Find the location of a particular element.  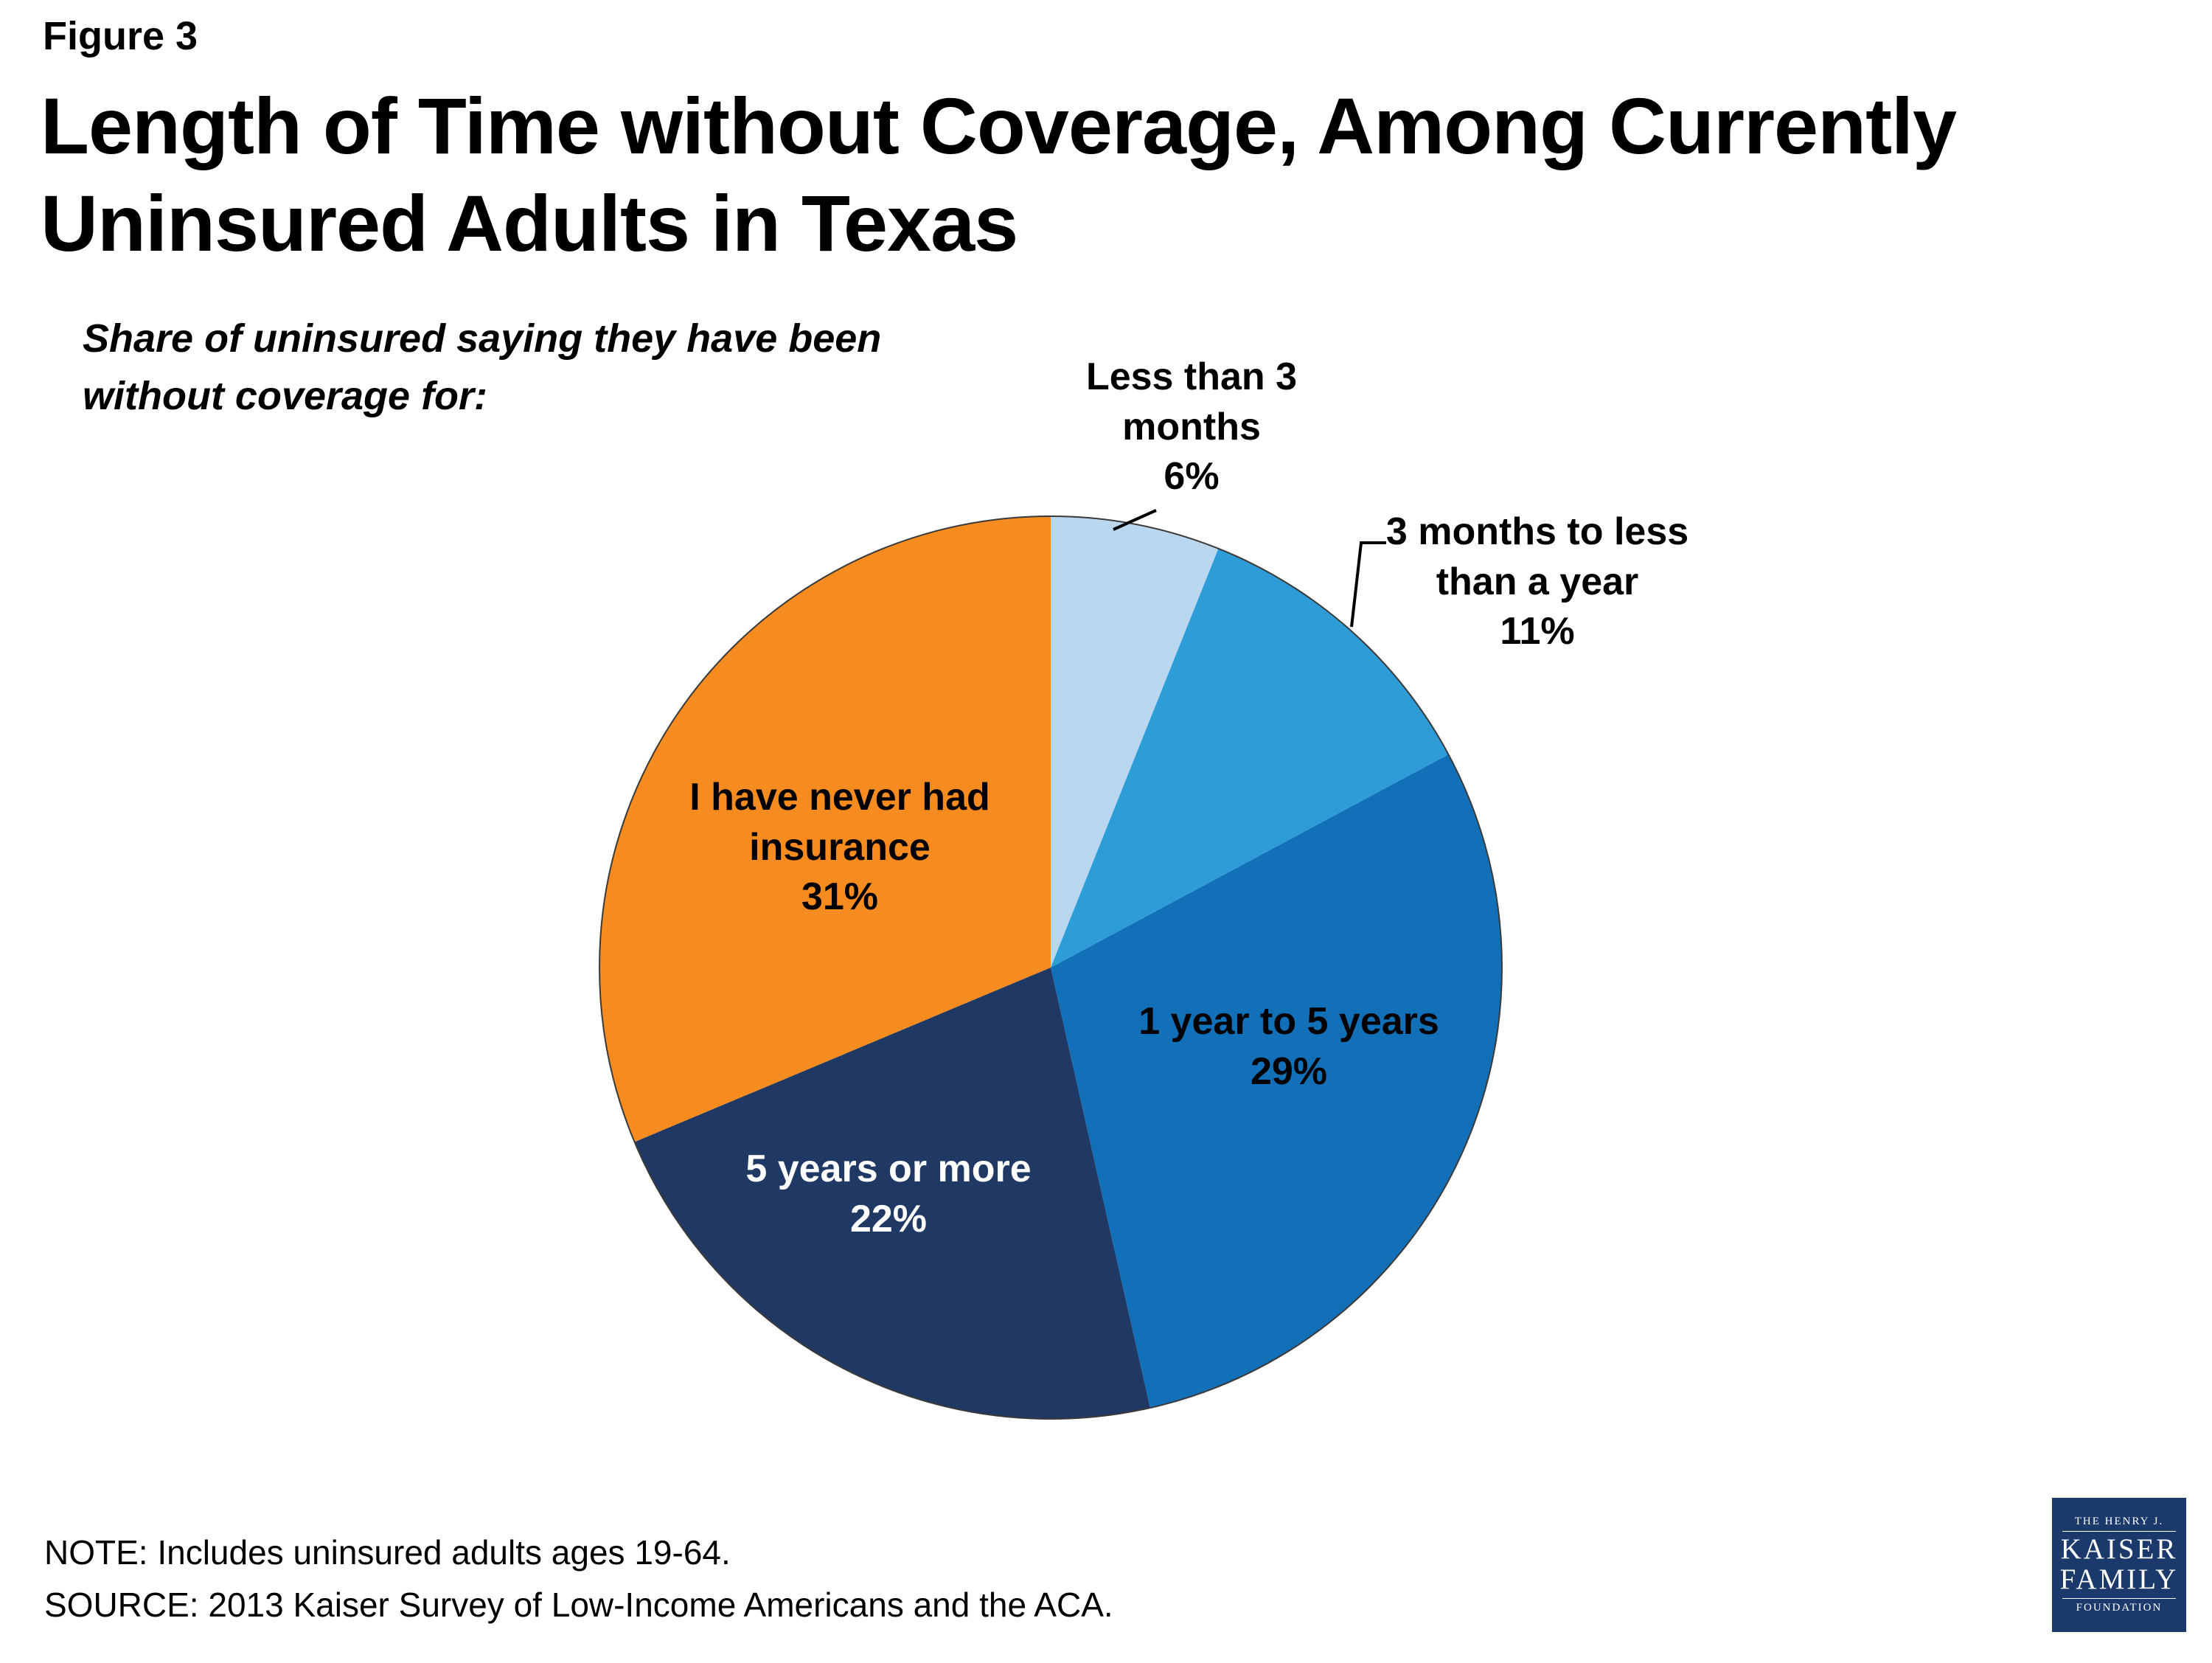

slice-label-percent: 29% is located at coordinates (1289, 1071).